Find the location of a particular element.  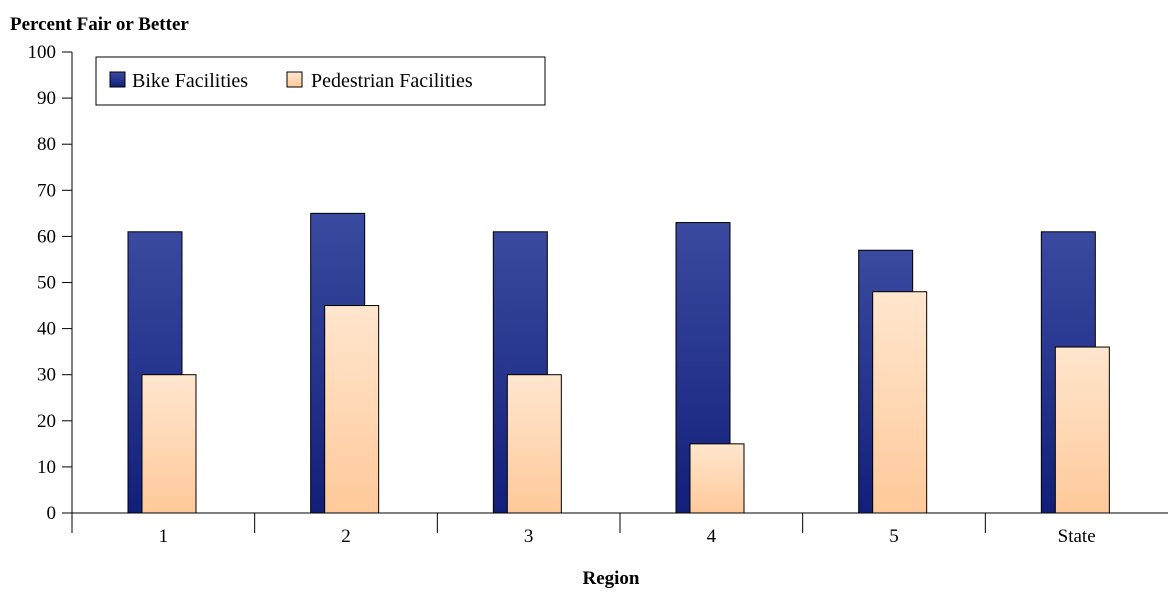

x-axis-title: Region is located at coordinates (611, 578).